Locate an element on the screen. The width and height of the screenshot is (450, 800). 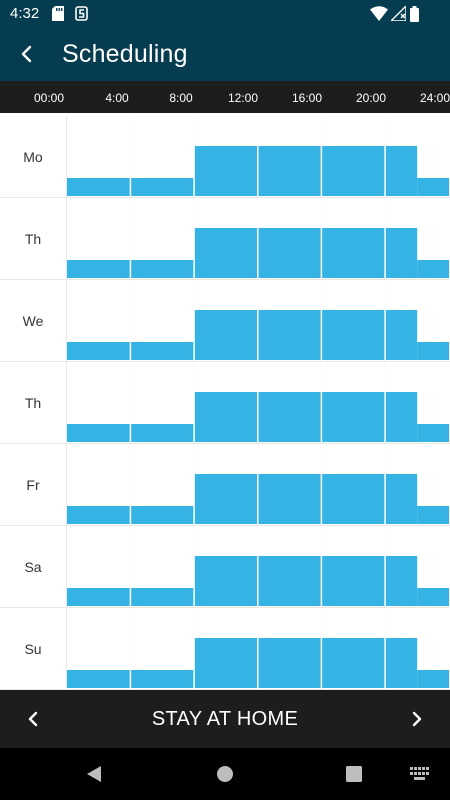
status-bar: 4:32 is located at coordinates (225, 14).